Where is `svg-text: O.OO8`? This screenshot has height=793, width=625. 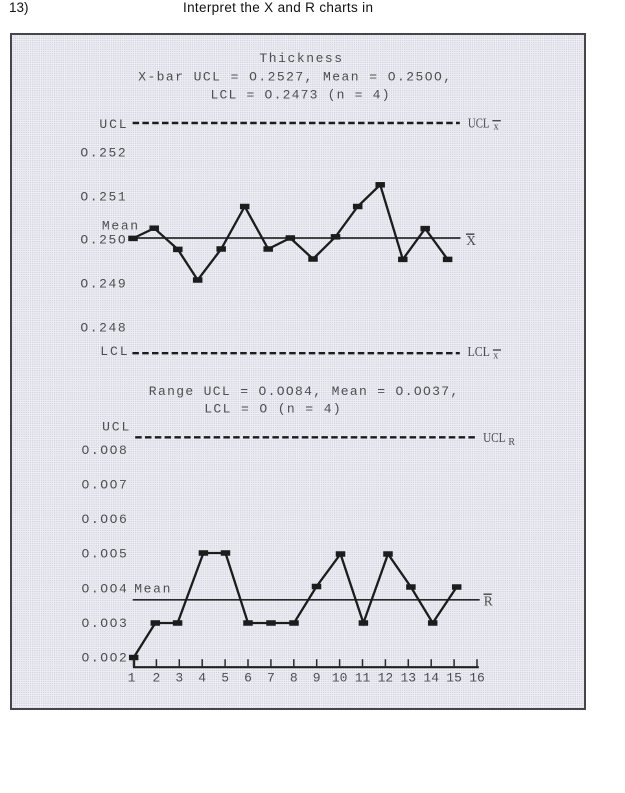
svg-text: O.OO8 is located at coordinates (104, 450).